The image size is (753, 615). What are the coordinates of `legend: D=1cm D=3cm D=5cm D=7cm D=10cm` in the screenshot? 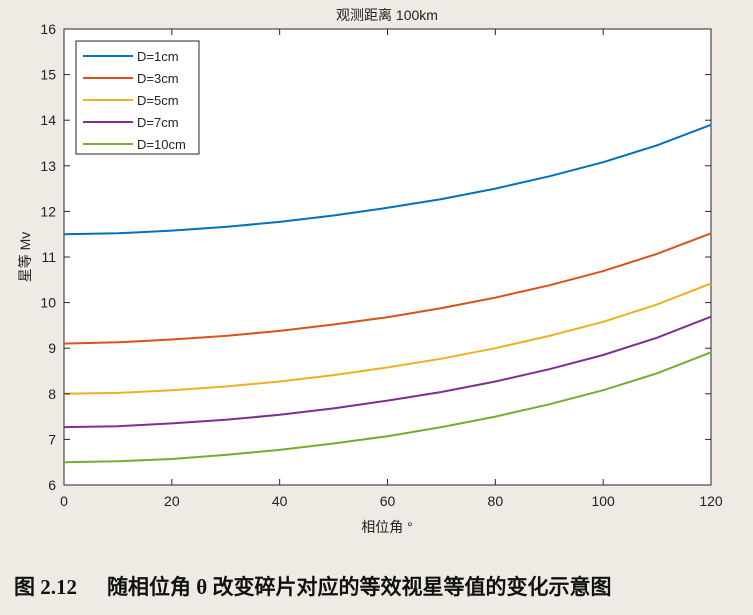 It's located at (137, 97).